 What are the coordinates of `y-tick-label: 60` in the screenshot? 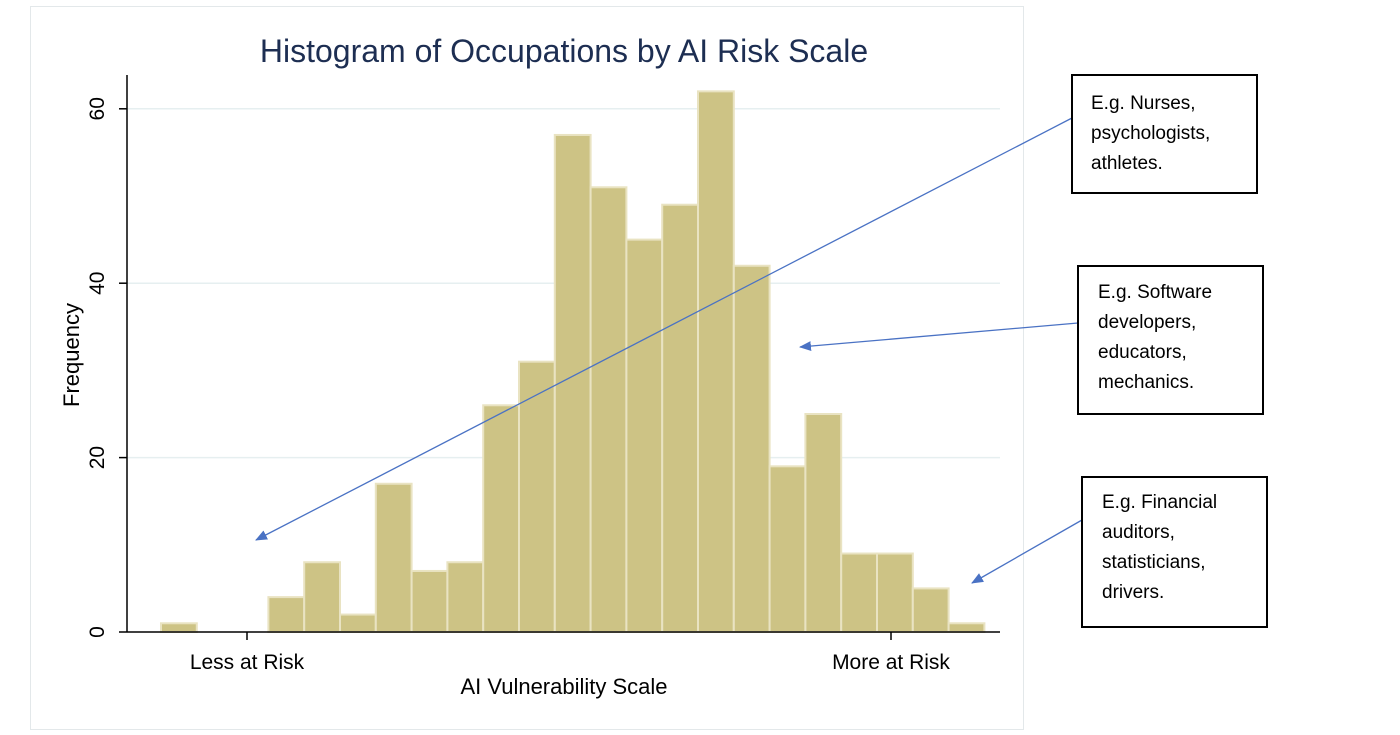 It's located at (97, 108).